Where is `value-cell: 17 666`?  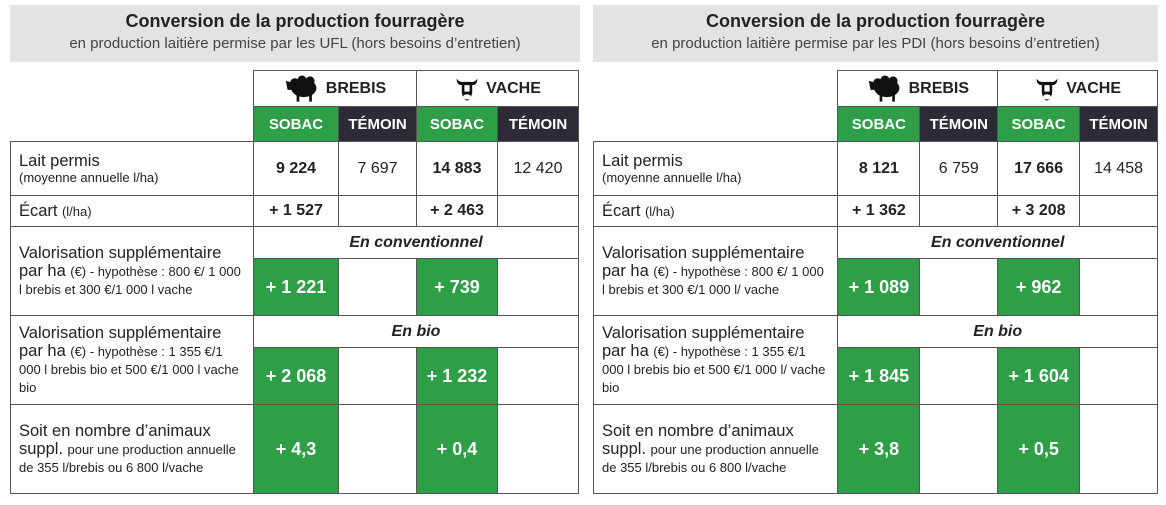 value-cell: 17 666 is located at coordinates (1039, 168).